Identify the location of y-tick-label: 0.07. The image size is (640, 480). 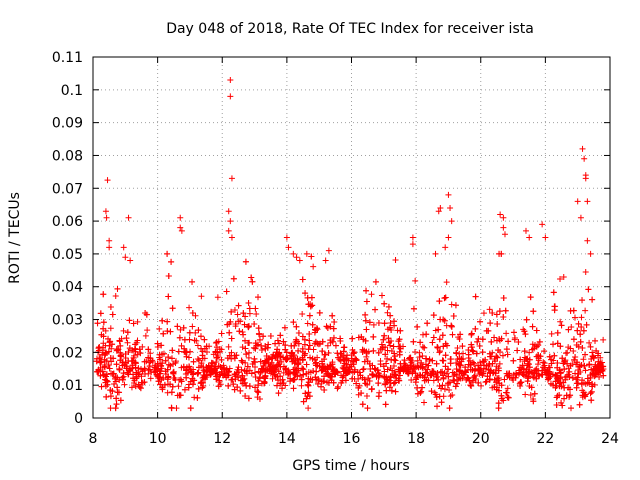
(67, 189).